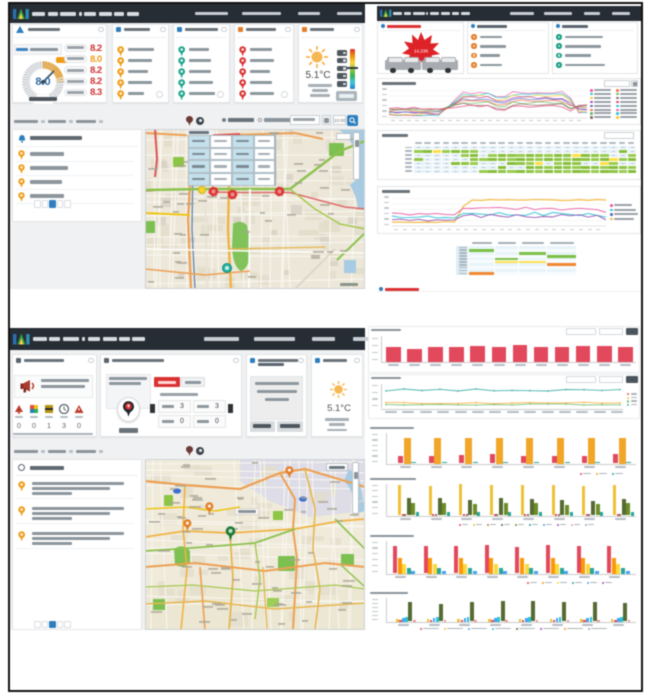  What do you see at coordinates (421, 50) in the screenshot?
I see `svg-text: 14,236` at bounding box center [421, 50].